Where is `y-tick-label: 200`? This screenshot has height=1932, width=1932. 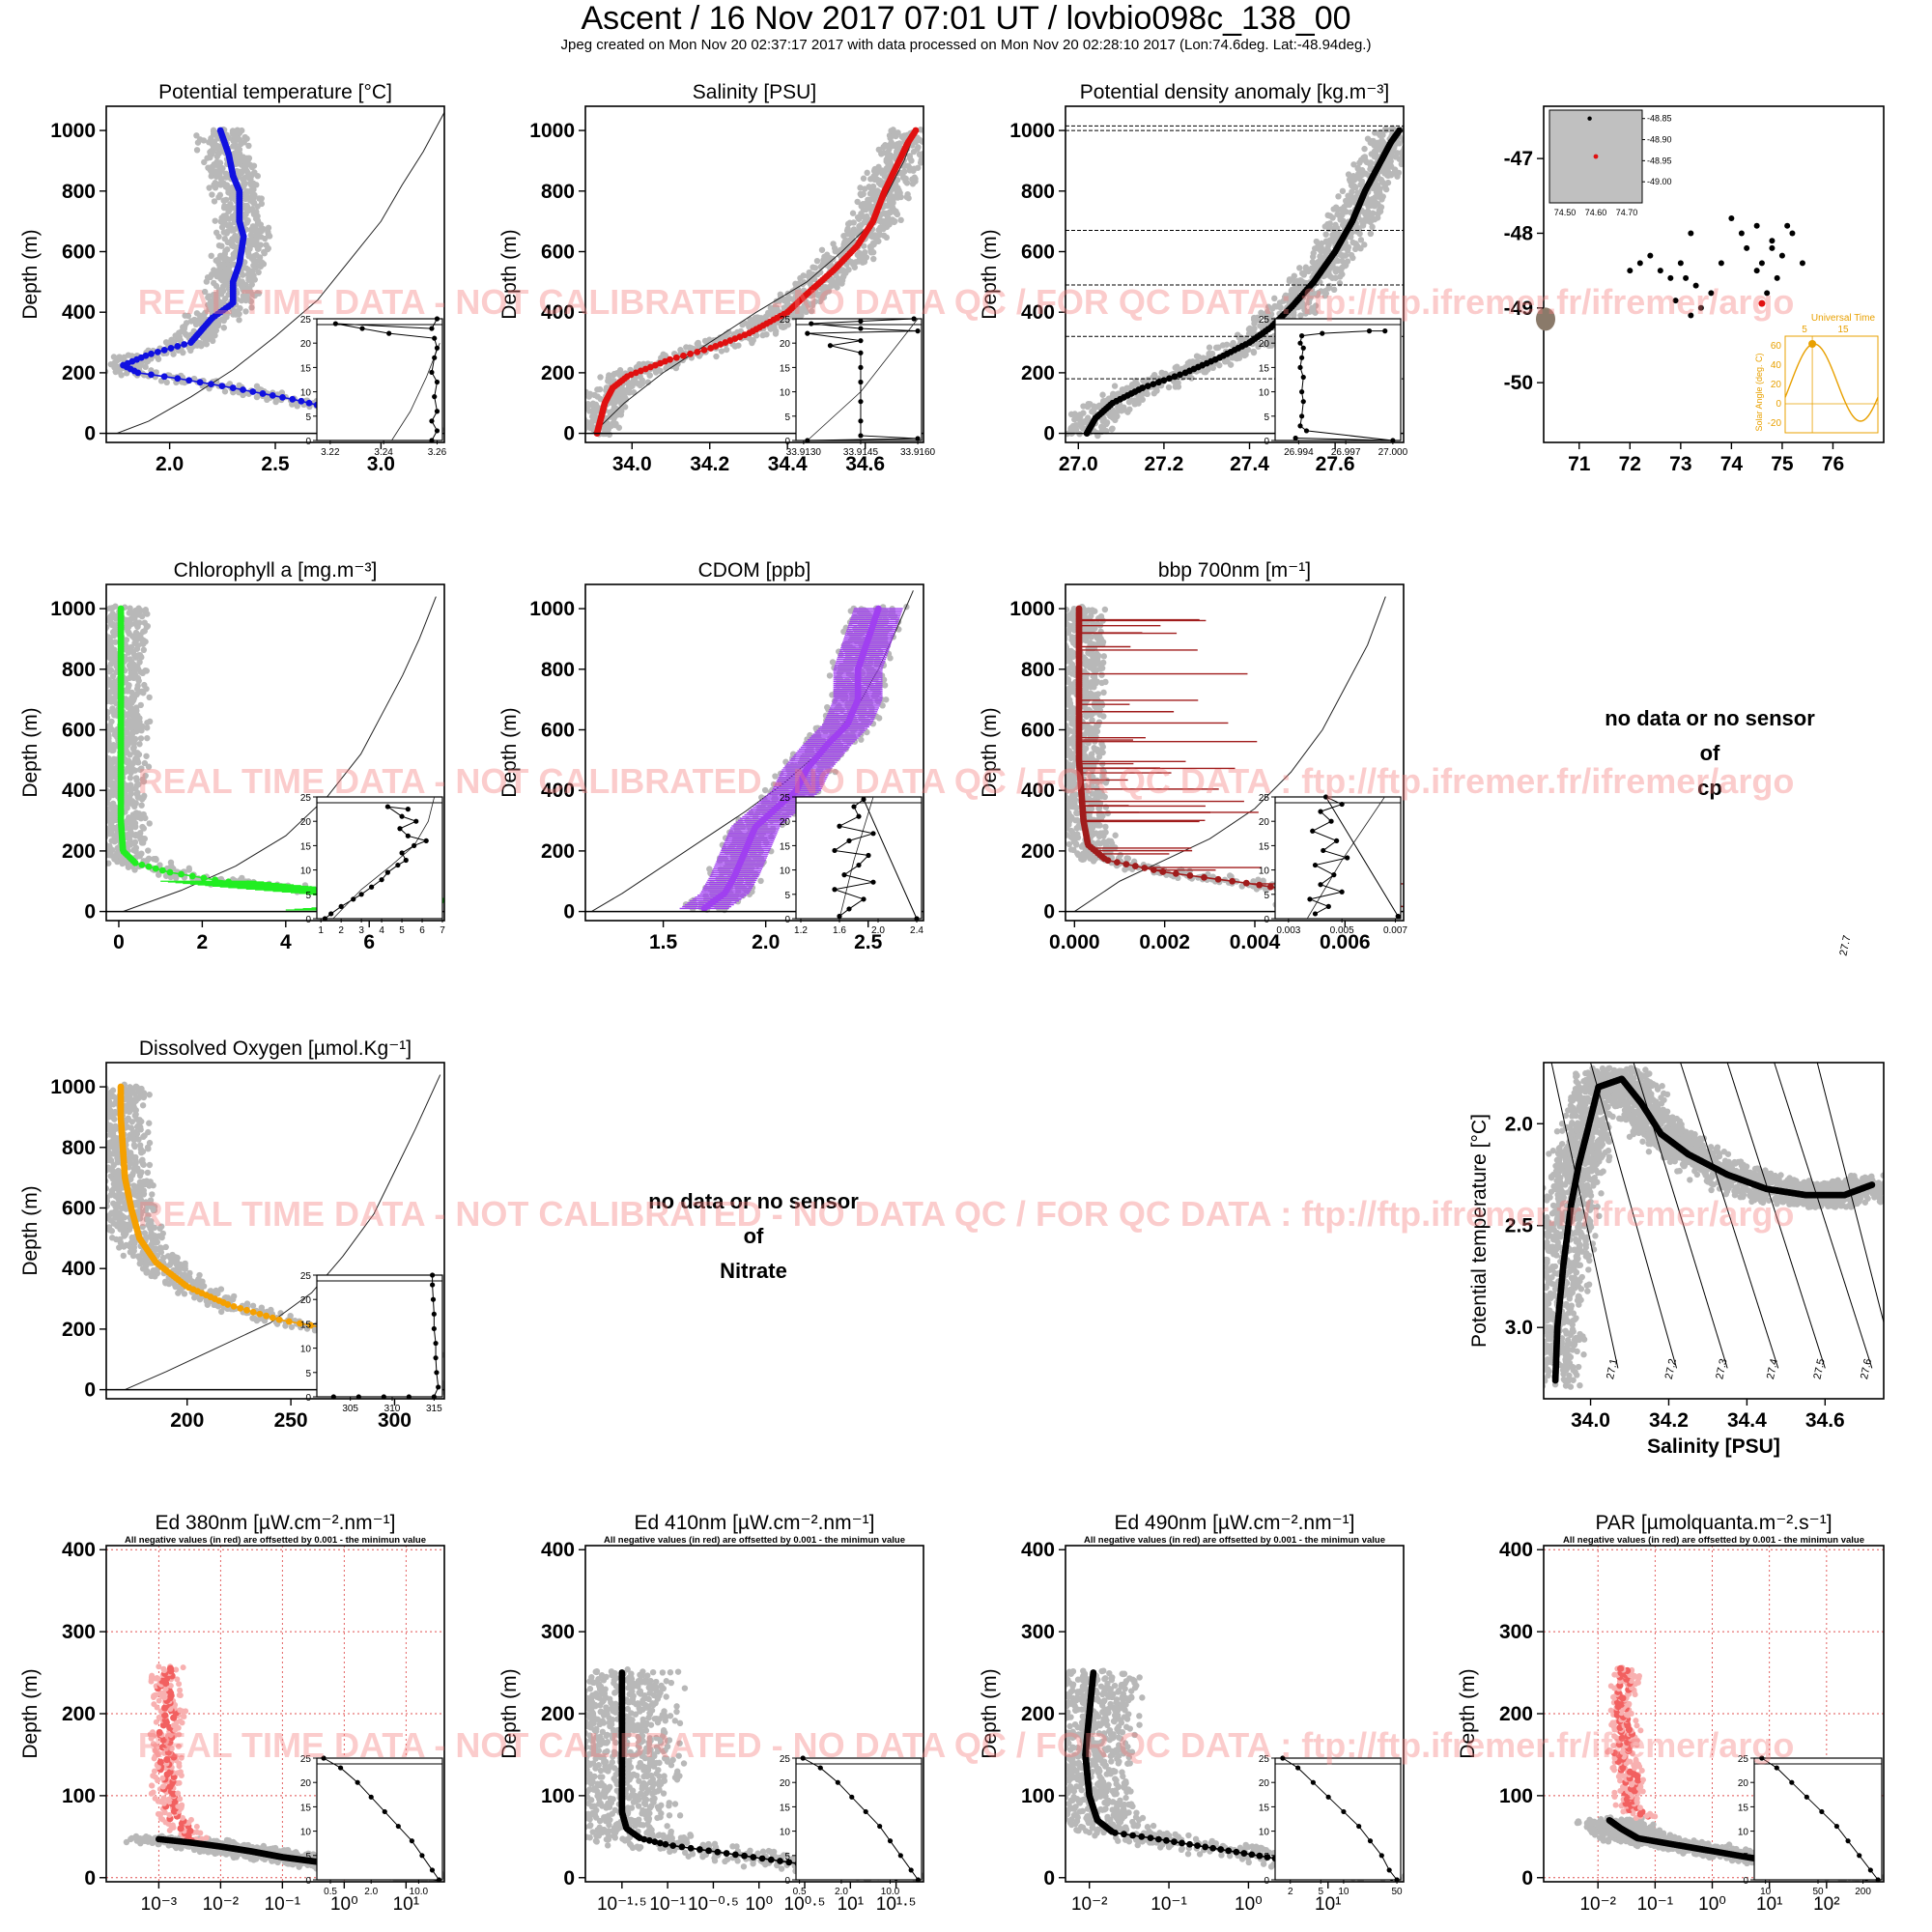 y-tick-label: 200 is located at coordinates (79, 373).